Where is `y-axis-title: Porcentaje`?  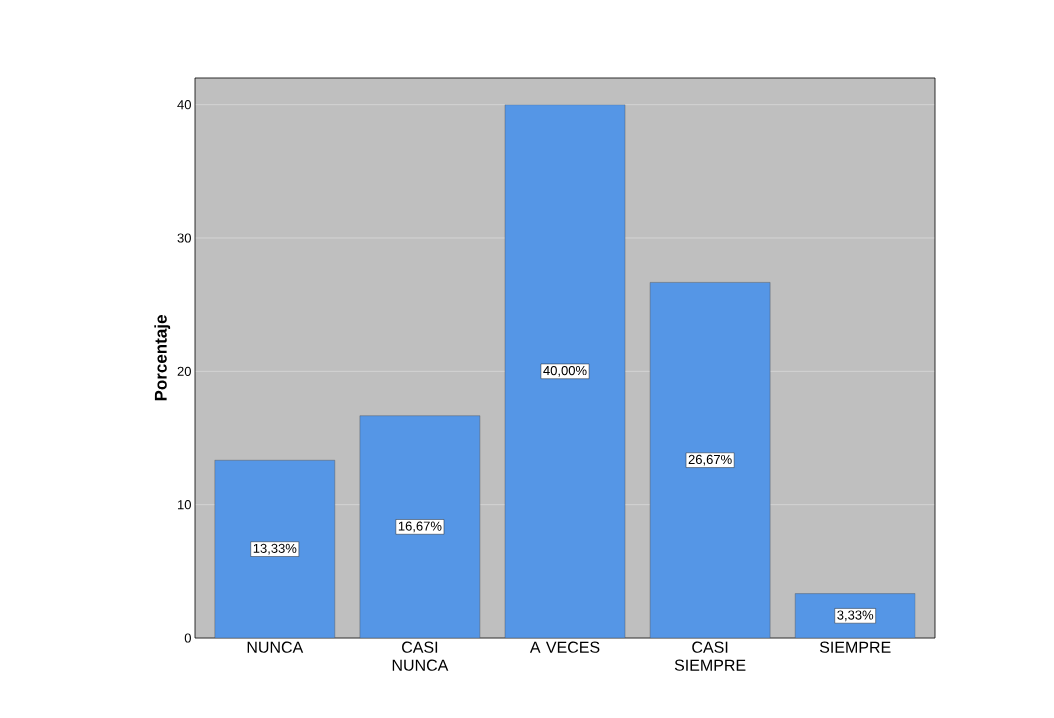
y-axis-title: Porcentaje is located at coordinates (162, 358).